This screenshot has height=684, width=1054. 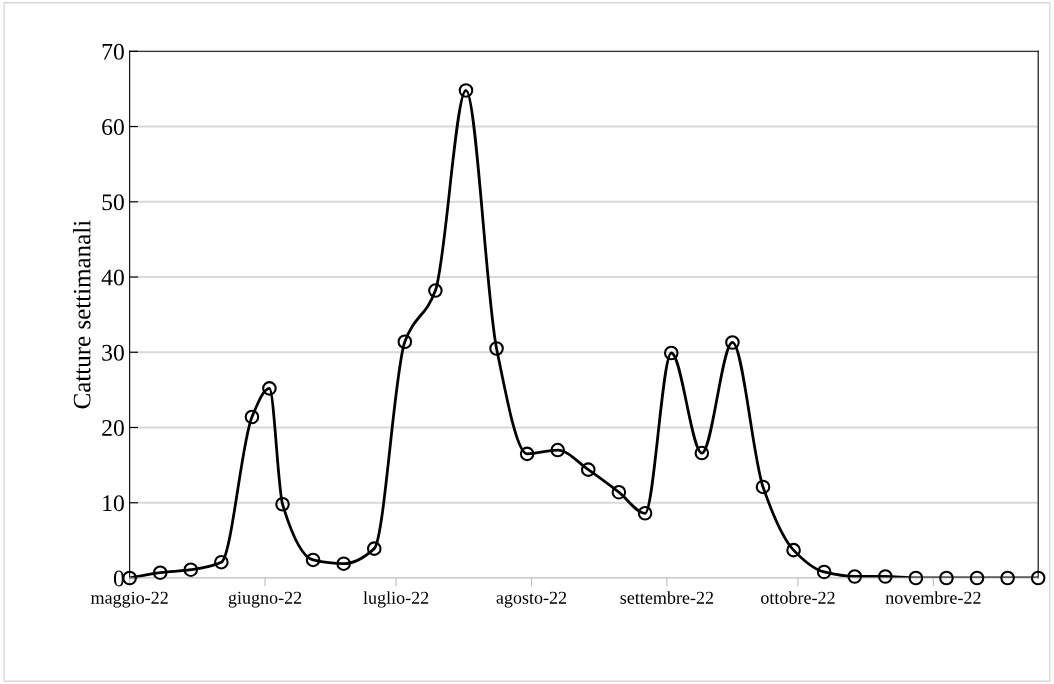 What do you see at coordinates (933, 597) in the screenshot?
I see `x-tick-label: novembre-22` at bounding box center [933, 597].